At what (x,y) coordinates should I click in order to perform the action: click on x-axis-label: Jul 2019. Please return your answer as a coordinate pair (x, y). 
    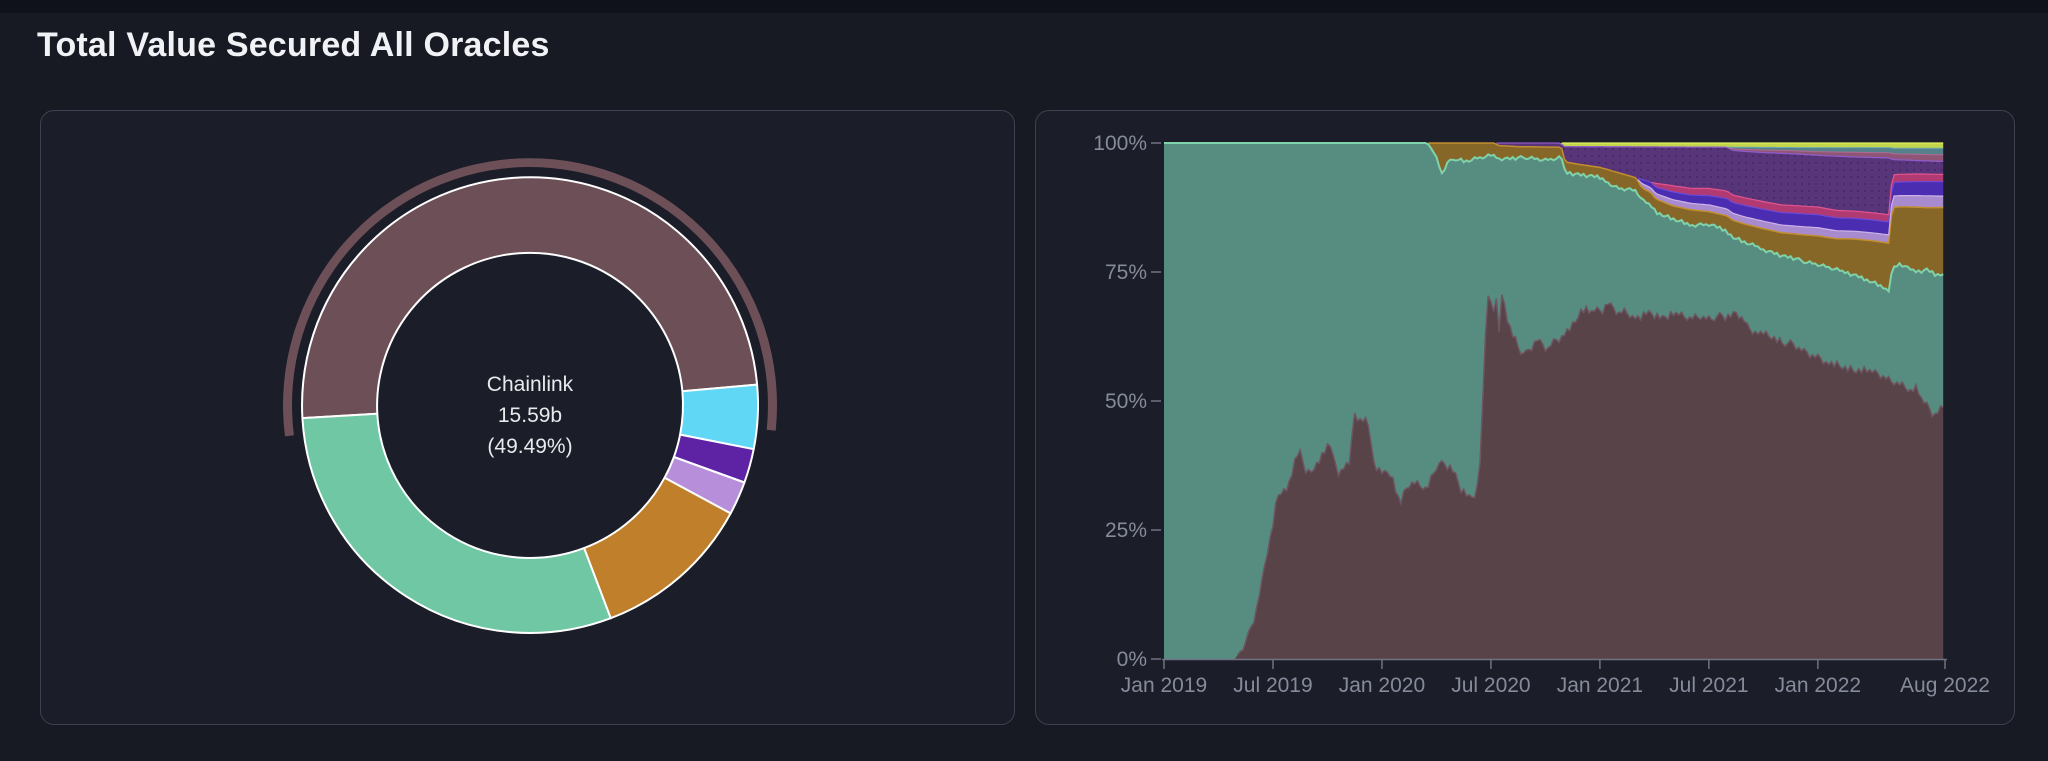
    Looking at the image, I should click on (1272, 685).